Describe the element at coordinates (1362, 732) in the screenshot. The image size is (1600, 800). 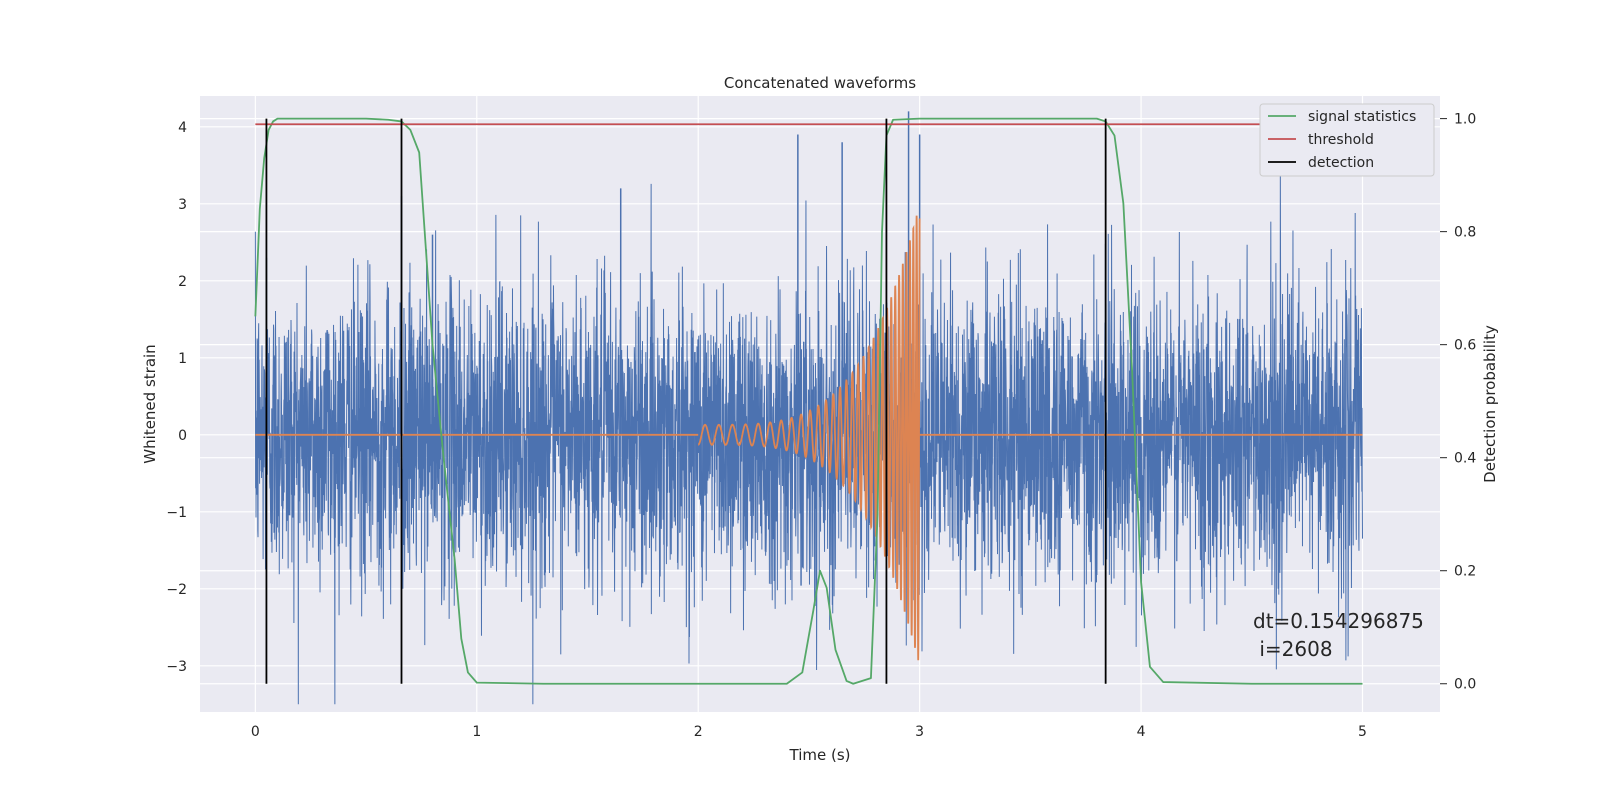
I see `x-tick-label-5: 5` at that location.